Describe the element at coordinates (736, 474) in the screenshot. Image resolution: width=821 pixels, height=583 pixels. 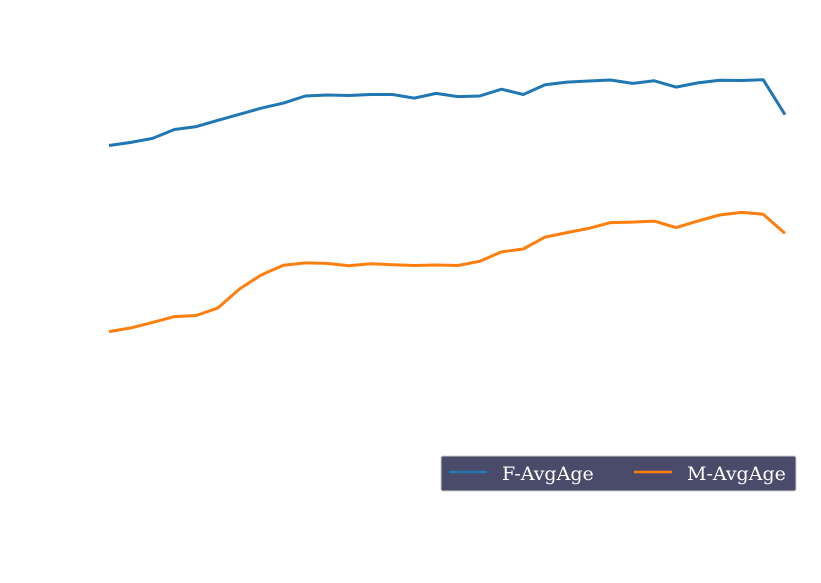
I see `legend-label-m-avgage: M-AvgAge` at that location.